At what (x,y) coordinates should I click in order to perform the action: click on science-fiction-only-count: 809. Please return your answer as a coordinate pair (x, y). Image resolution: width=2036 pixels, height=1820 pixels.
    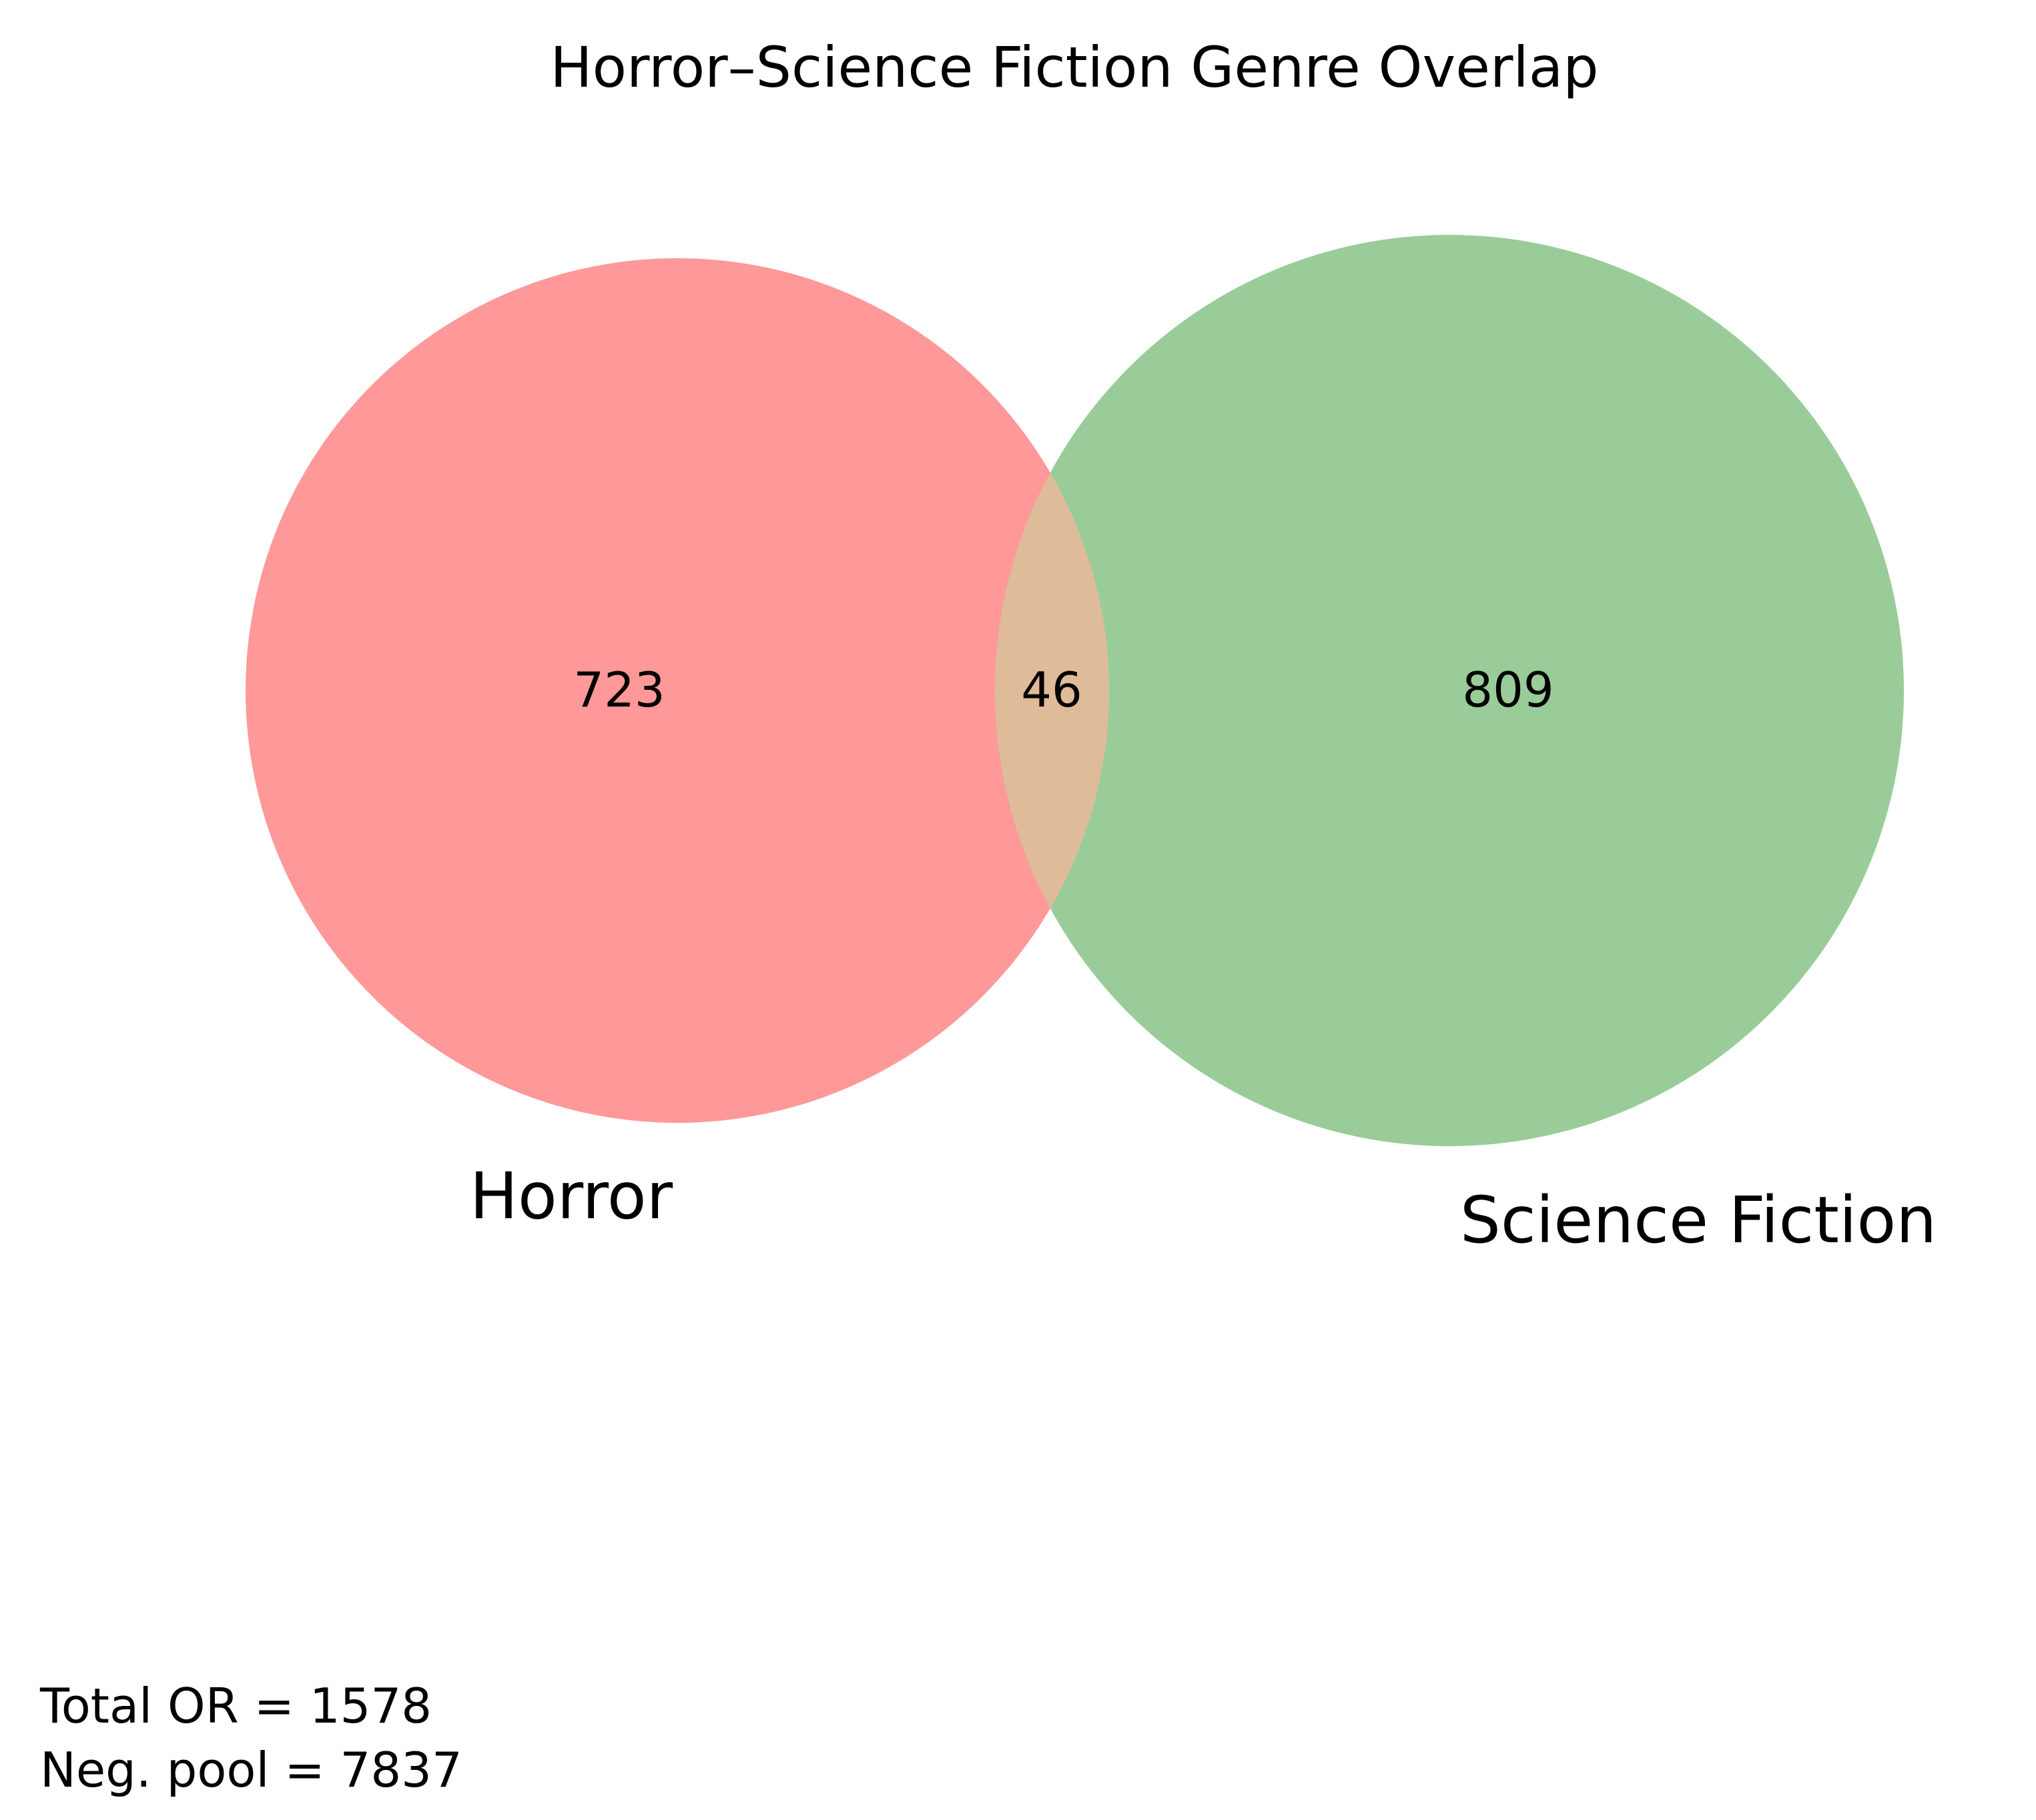
    Looking at the image, I should click on (1508, 690).